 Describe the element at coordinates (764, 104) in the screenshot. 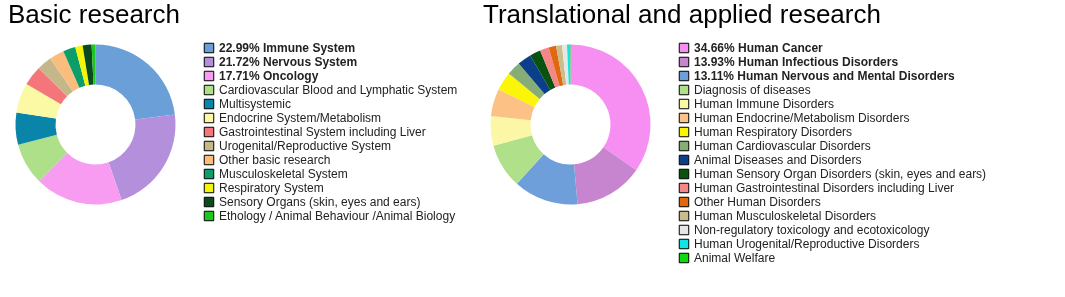

I see `legend-label: Human Immune Disorders` at that location.